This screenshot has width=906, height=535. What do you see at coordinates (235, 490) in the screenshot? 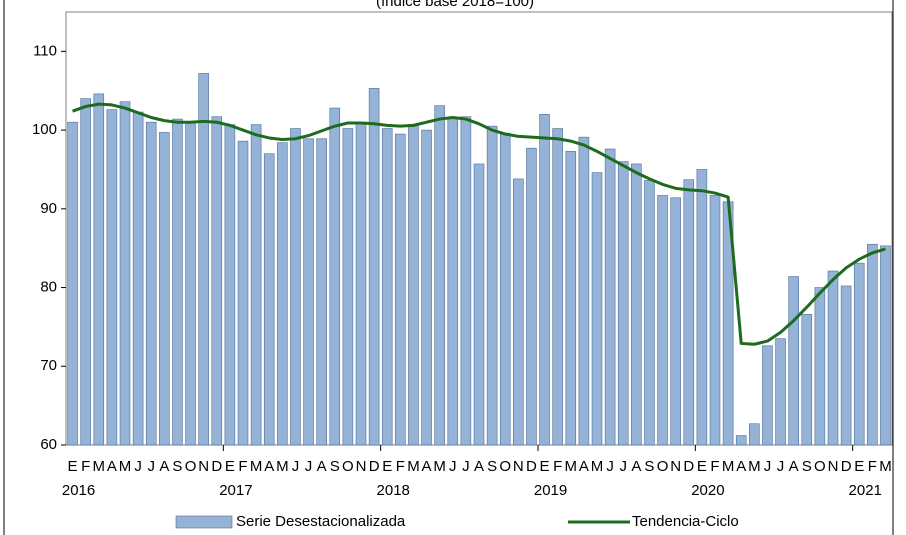
I see `year-label: 2017` at bounding box center [235, 490].